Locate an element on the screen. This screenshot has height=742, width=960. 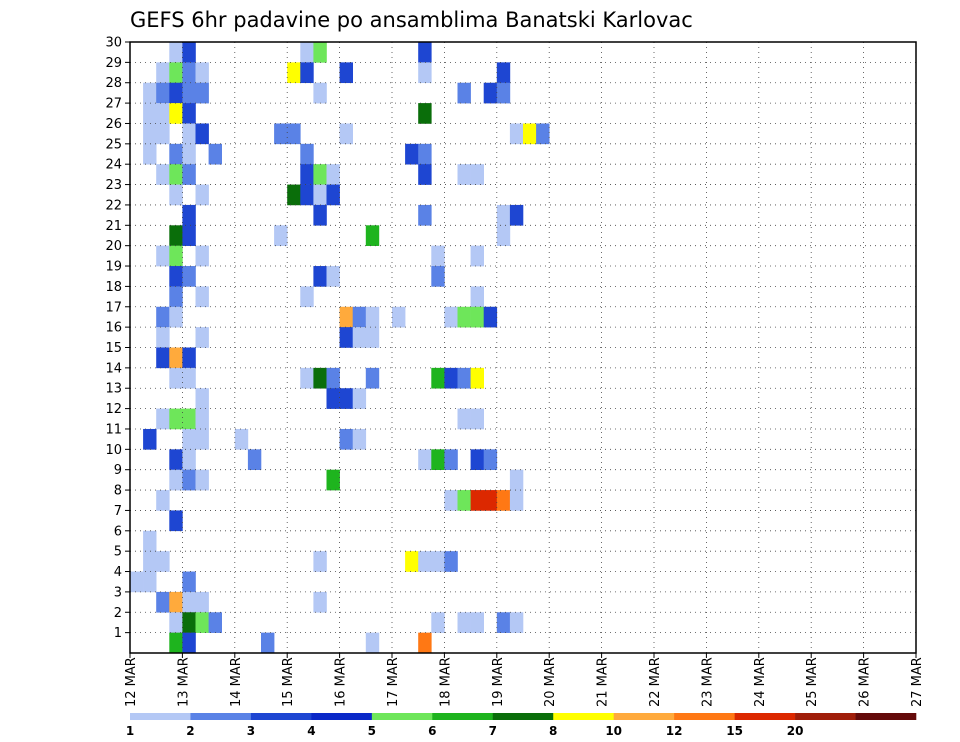
colorbar-label: 6 is located at coordinates (432, 731).